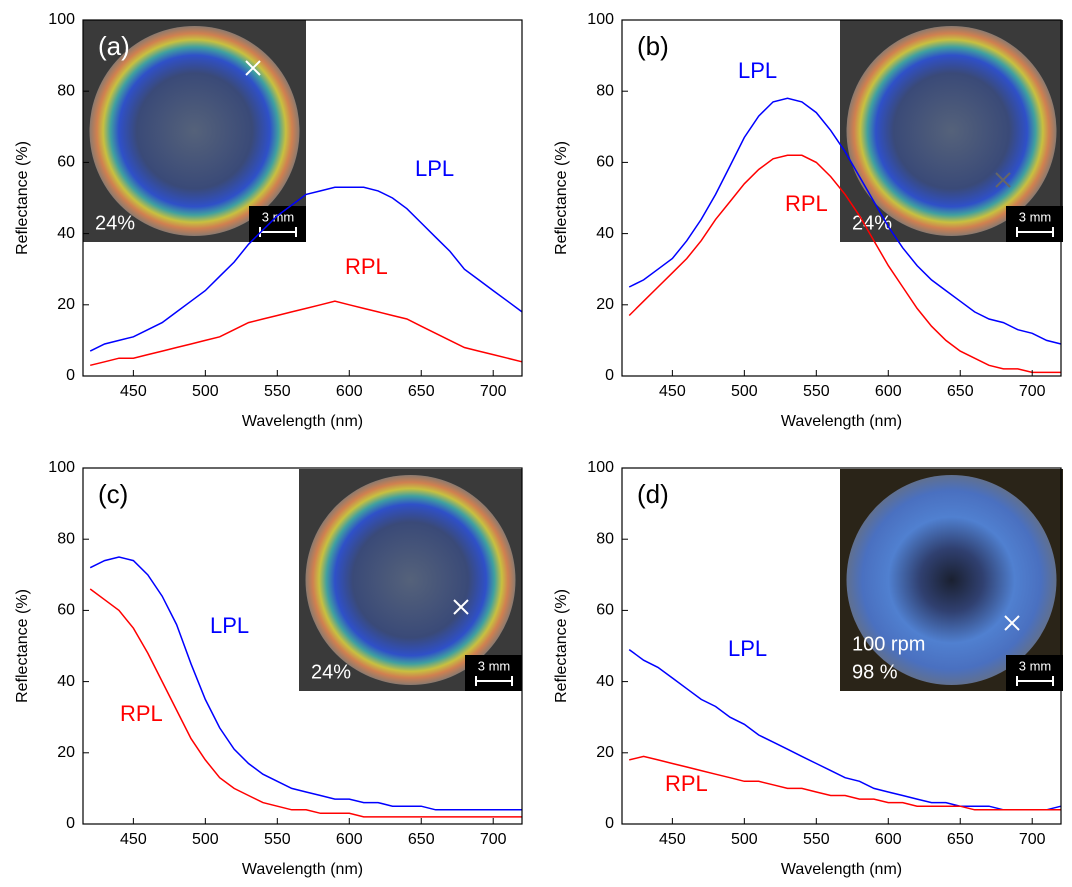 The image size is (1072, 887). What do you see at coordinates (653, 494) in the screenshot?
I see `panel-label: (d)` at bounding box center [653, 494].